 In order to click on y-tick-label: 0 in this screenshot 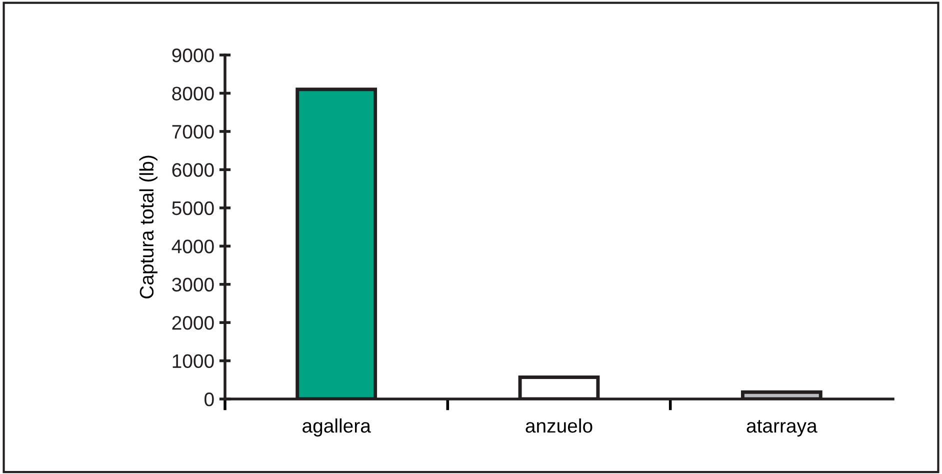, I will do `click(209, 399)`.